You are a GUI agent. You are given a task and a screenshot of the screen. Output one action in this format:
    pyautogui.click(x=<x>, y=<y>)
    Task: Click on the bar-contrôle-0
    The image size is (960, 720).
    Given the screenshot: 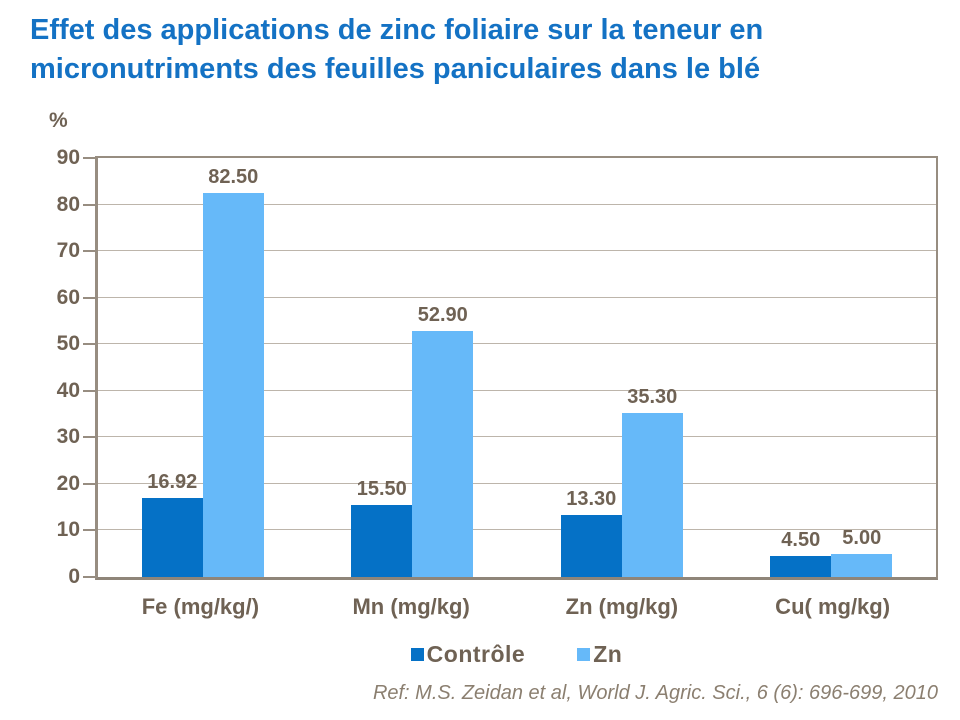 What is the action you would take?
    pyautogui.click(x=172, y=537)
    